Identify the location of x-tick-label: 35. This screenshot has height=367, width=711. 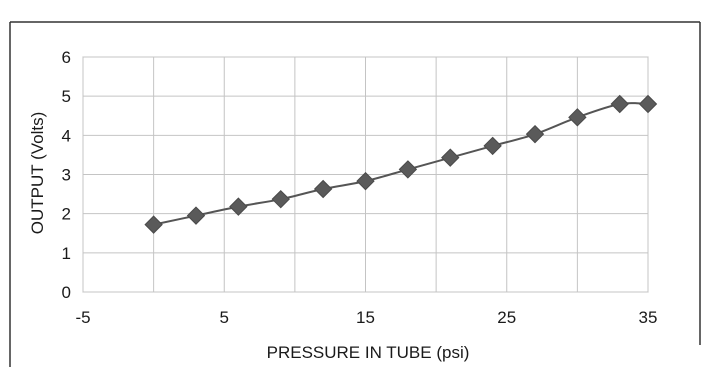
(648, 317).